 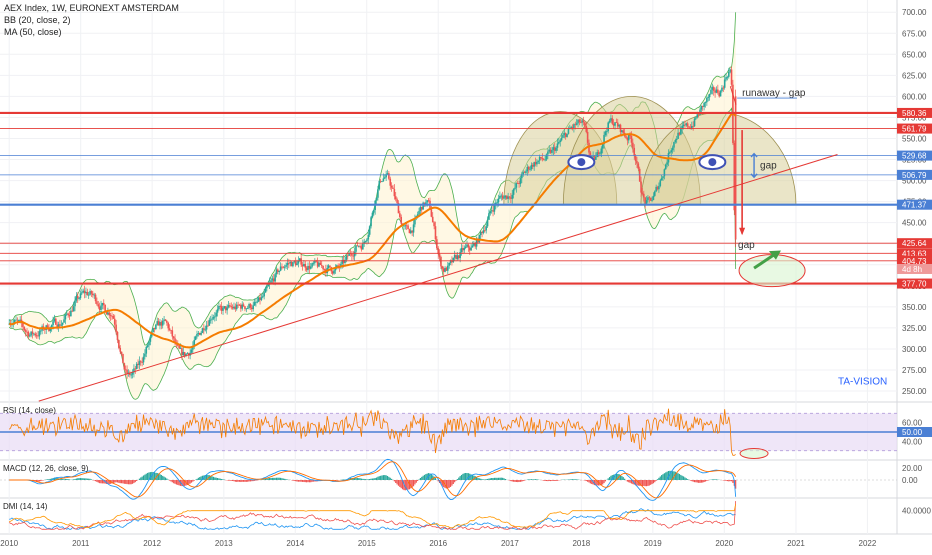 What do you see at coordinates (914, 349) in the screenshot?
I see `price-tick-label: 300.00` at bounding box center [914, 349].